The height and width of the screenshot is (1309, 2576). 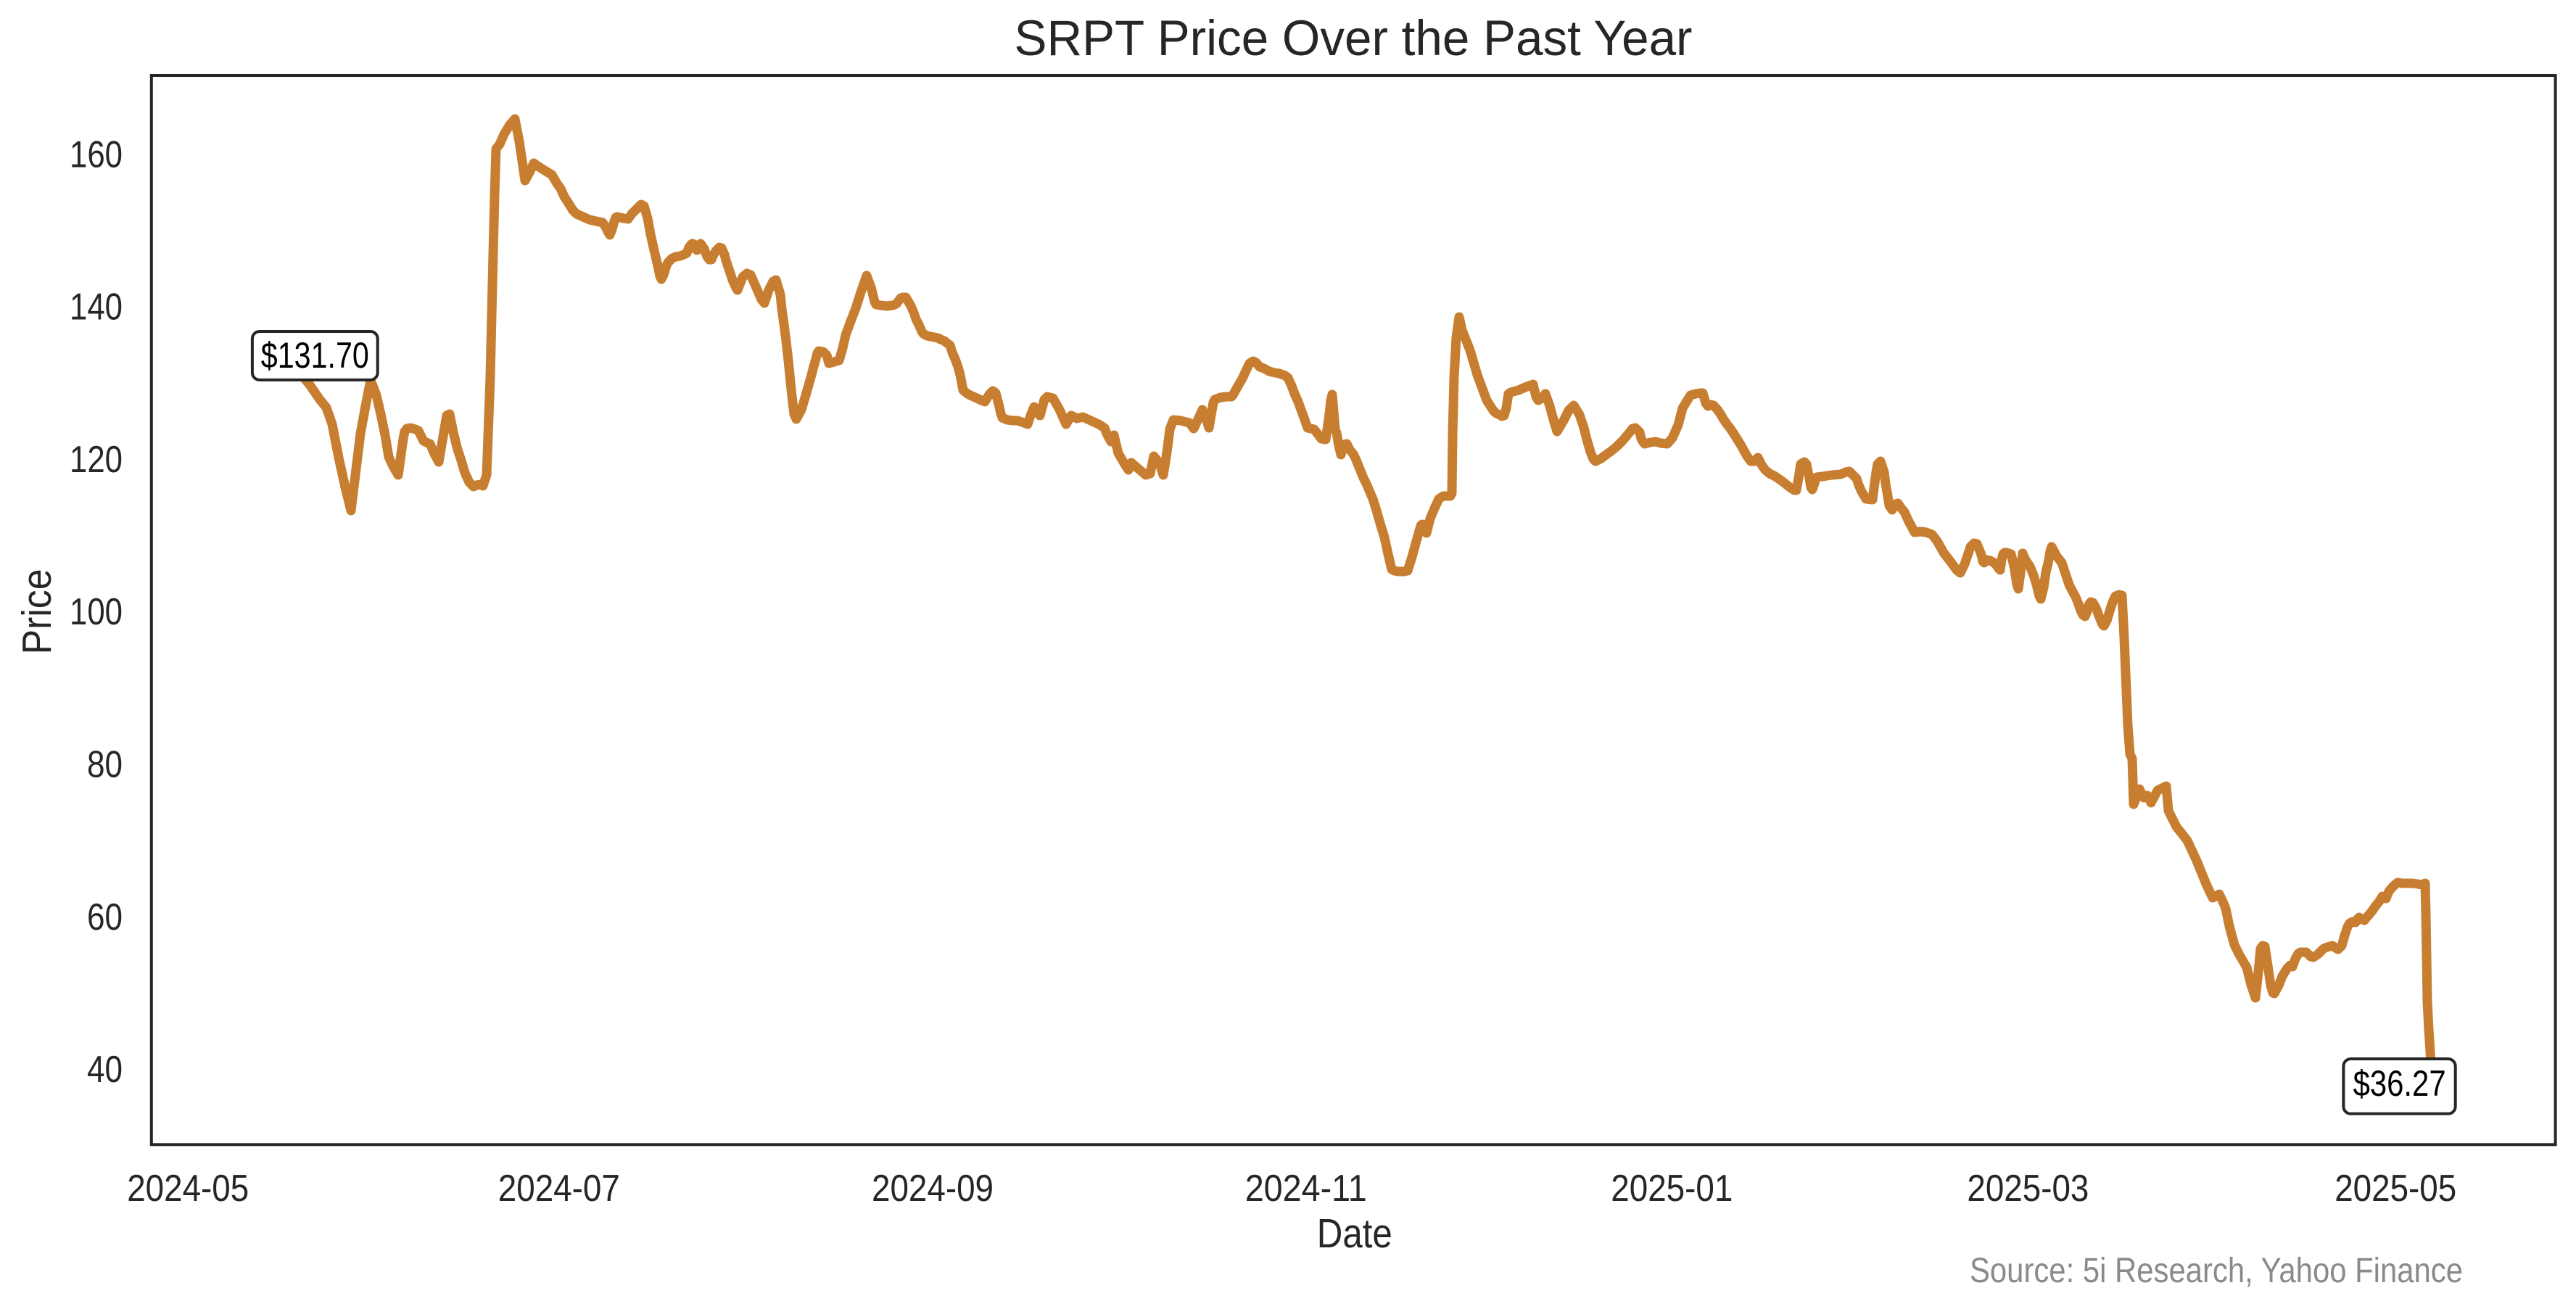 What do you see at coordinates (2028, 1189) in the screenshot?
I see `svg-text: 2025-03` at bounding box center [2028, 1189].